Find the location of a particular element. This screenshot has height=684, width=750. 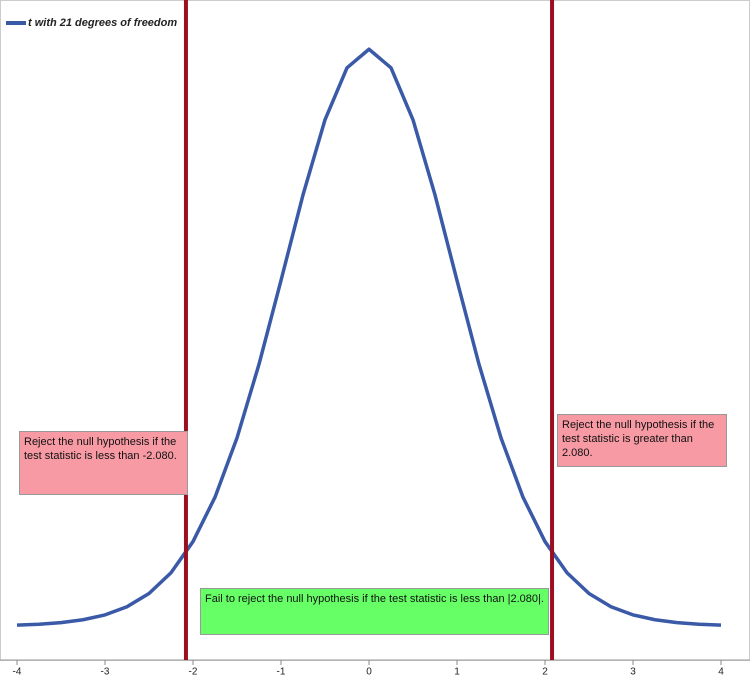

x-tick-label: 1 is located at coordinates (457, 672).